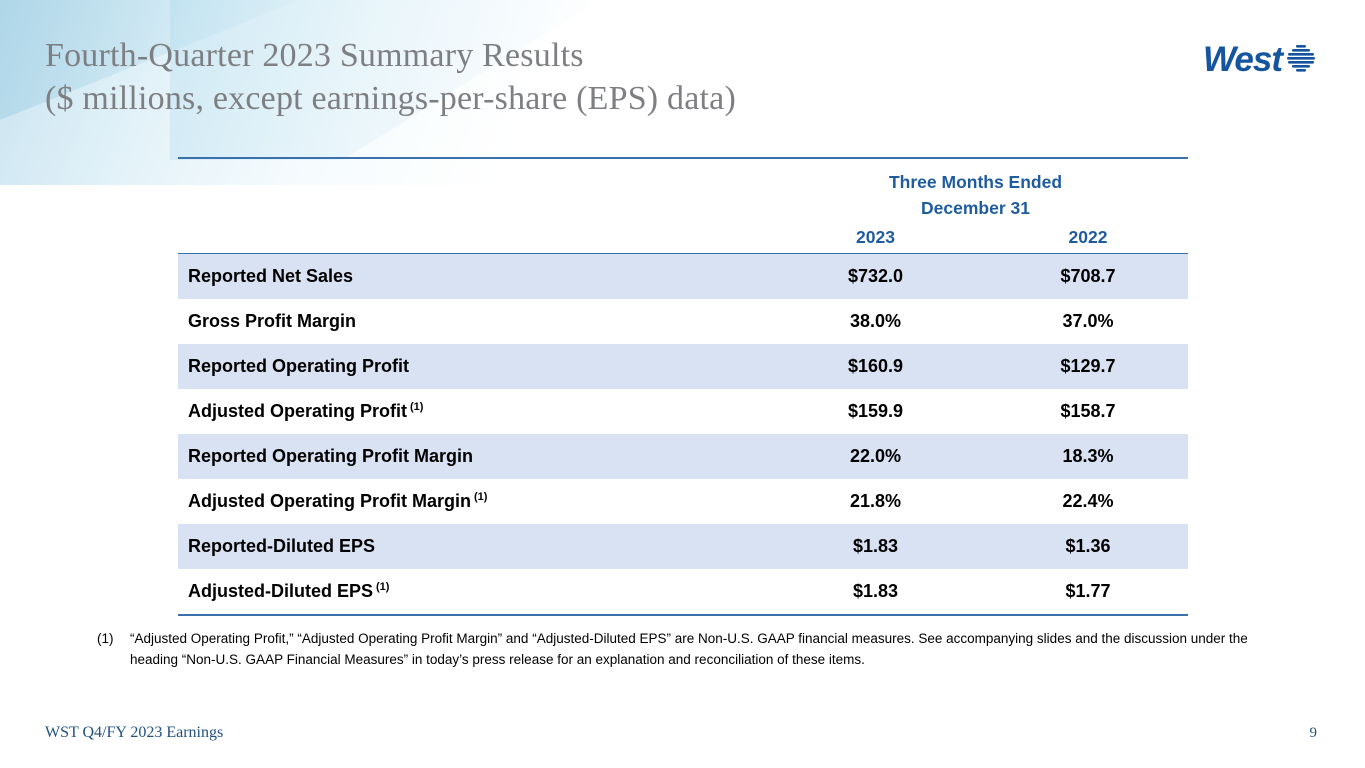 Image resolution: width=1365 pixels, height=768 pixels. I want to click on page-number: 9, so click(1313, 733).